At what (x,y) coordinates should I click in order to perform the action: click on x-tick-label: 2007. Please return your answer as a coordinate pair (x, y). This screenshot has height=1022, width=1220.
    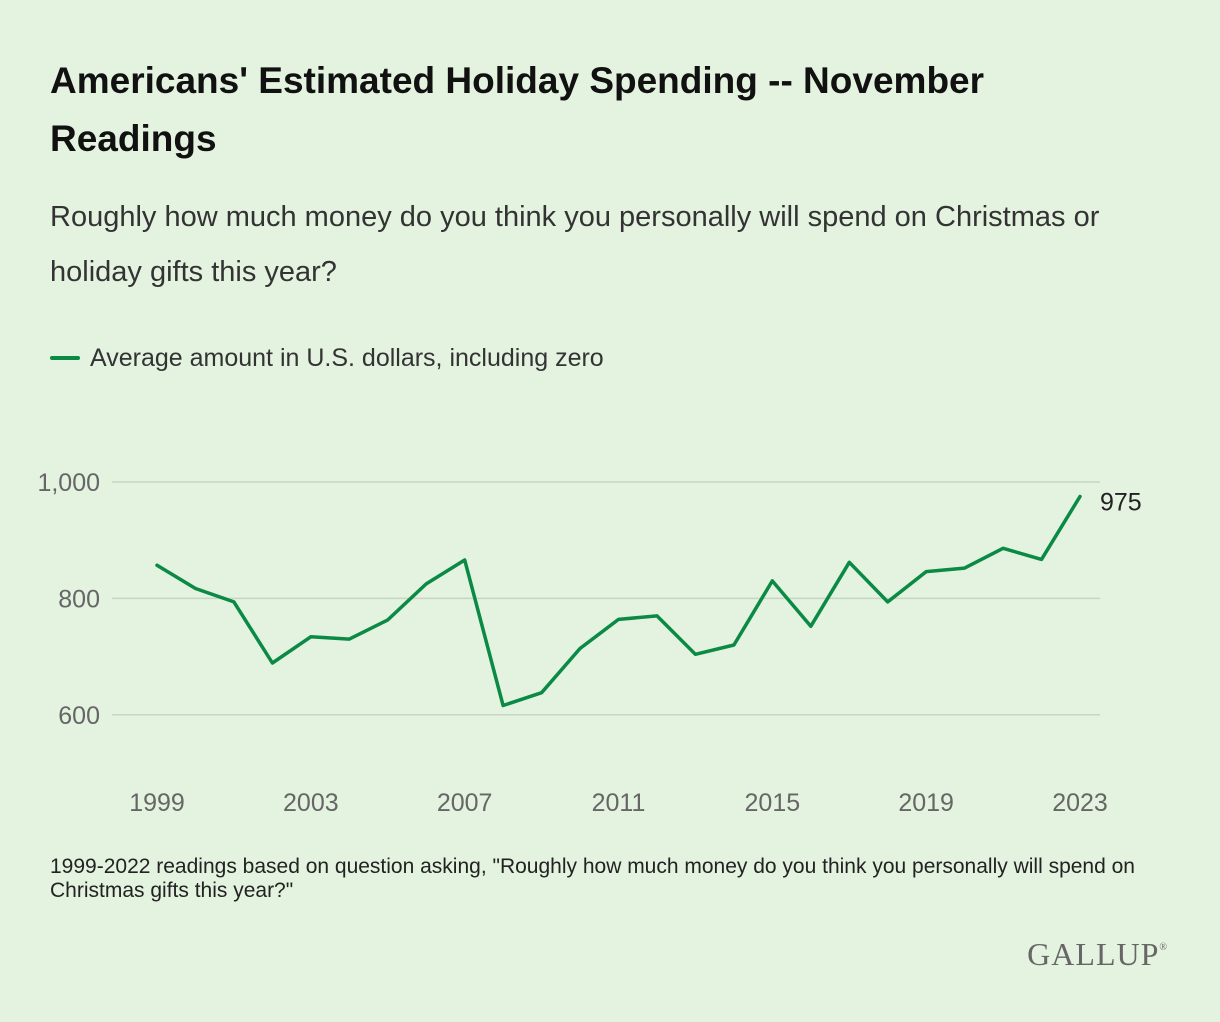
    Looking at the image, I should click on (465, 803).